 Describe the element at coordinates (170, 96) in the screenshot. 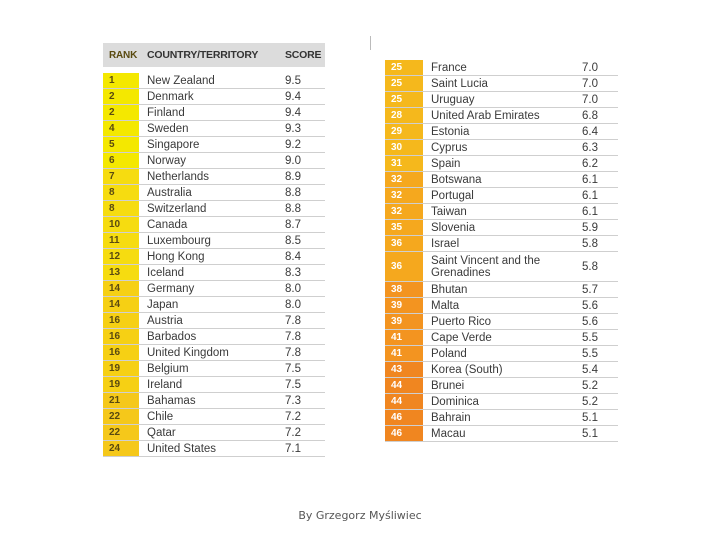

I see `country-cell: Denmark` at that location.